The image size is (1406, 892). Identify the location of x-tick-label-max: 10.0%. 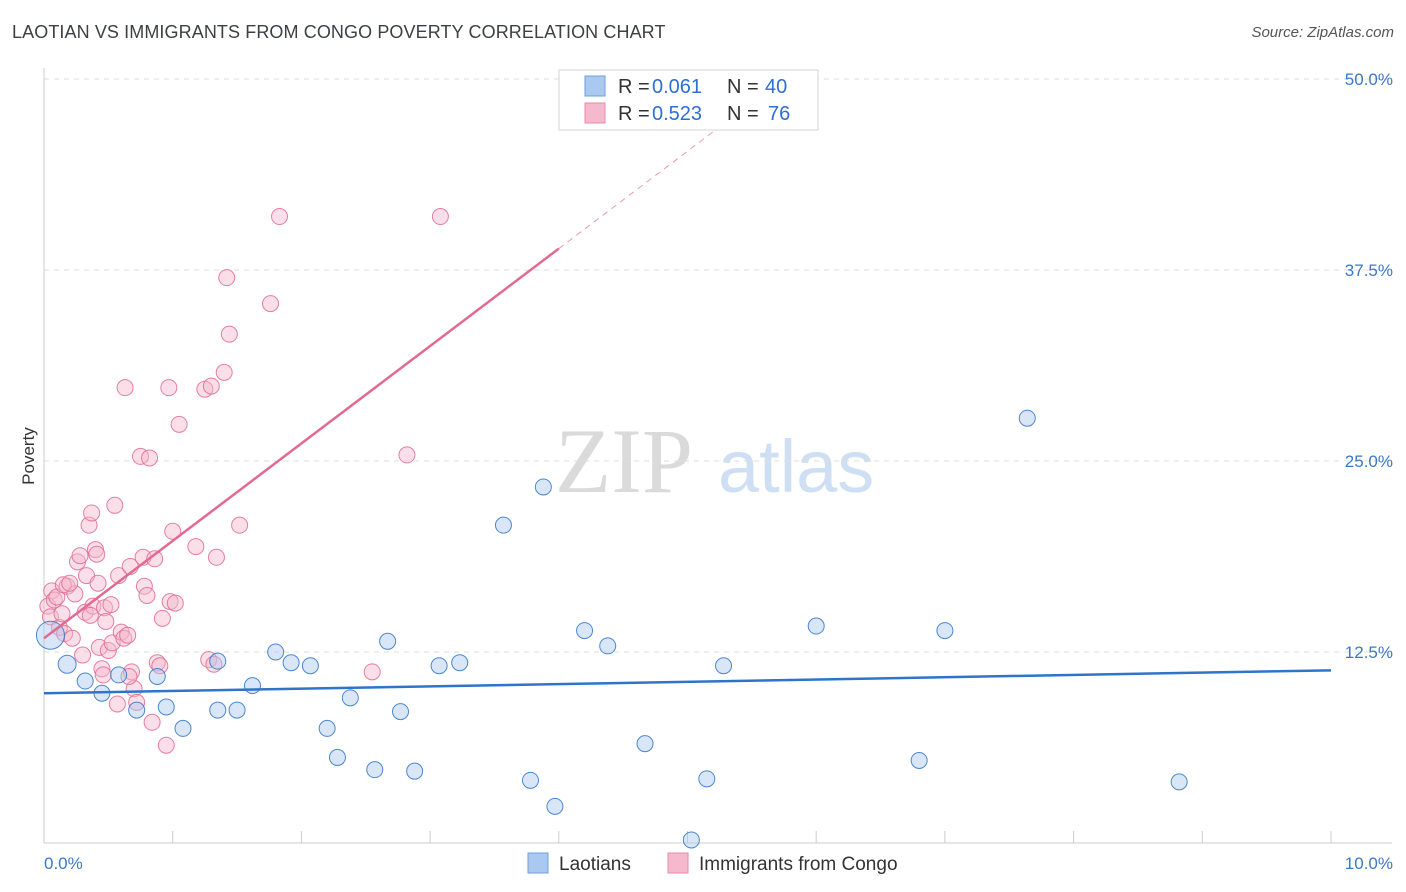
(1369, 863).